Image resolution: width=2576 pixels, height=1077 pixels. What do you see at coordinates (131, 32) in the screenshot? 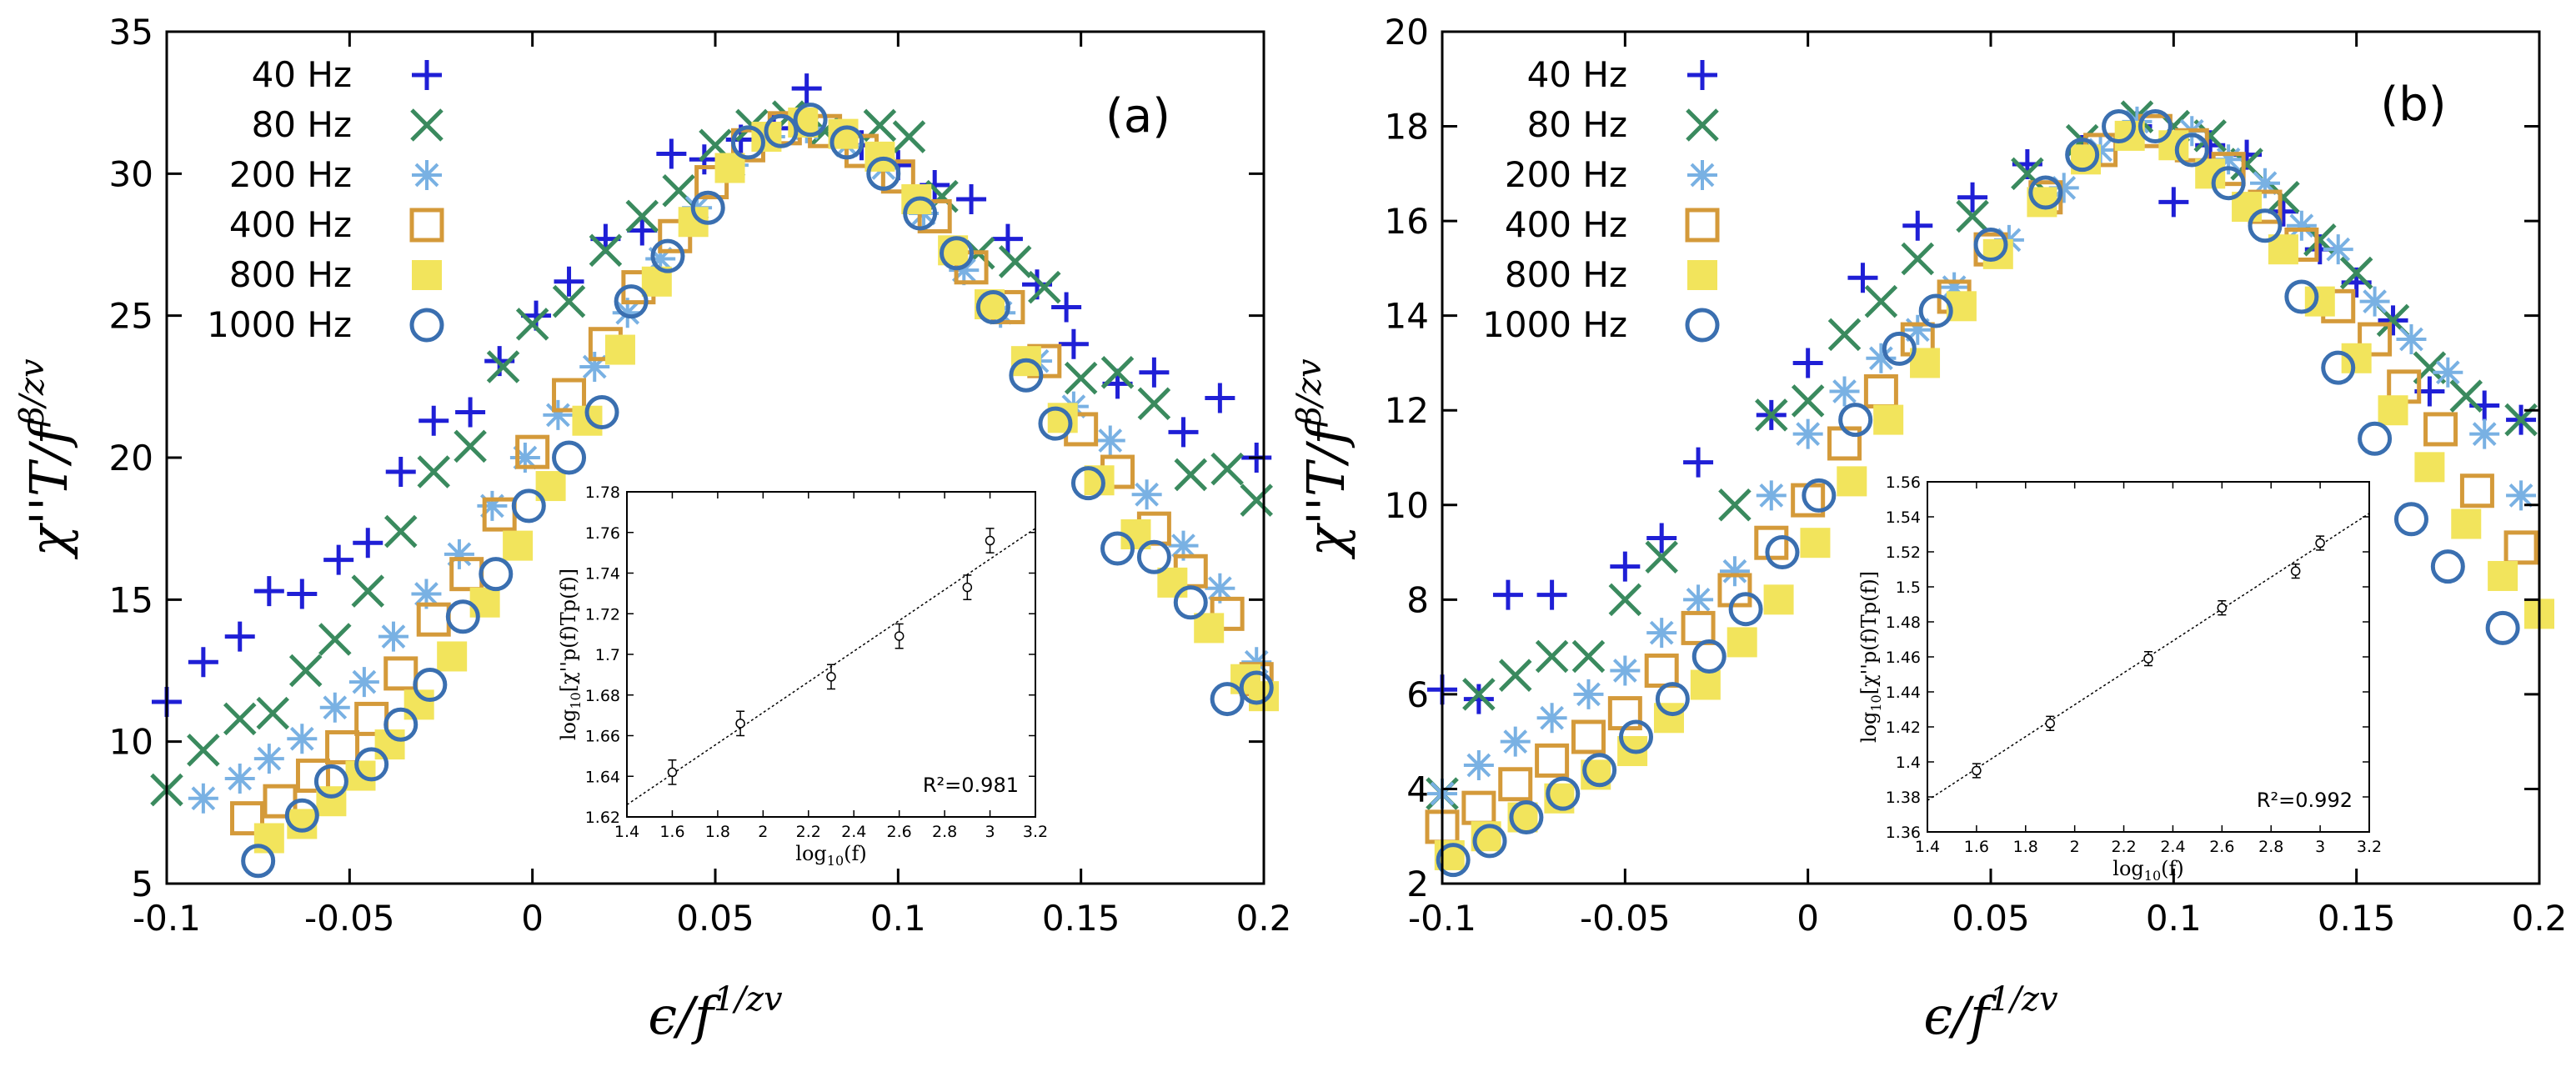
I see `y-tick-label: 35` at bounding box center [131, 32].